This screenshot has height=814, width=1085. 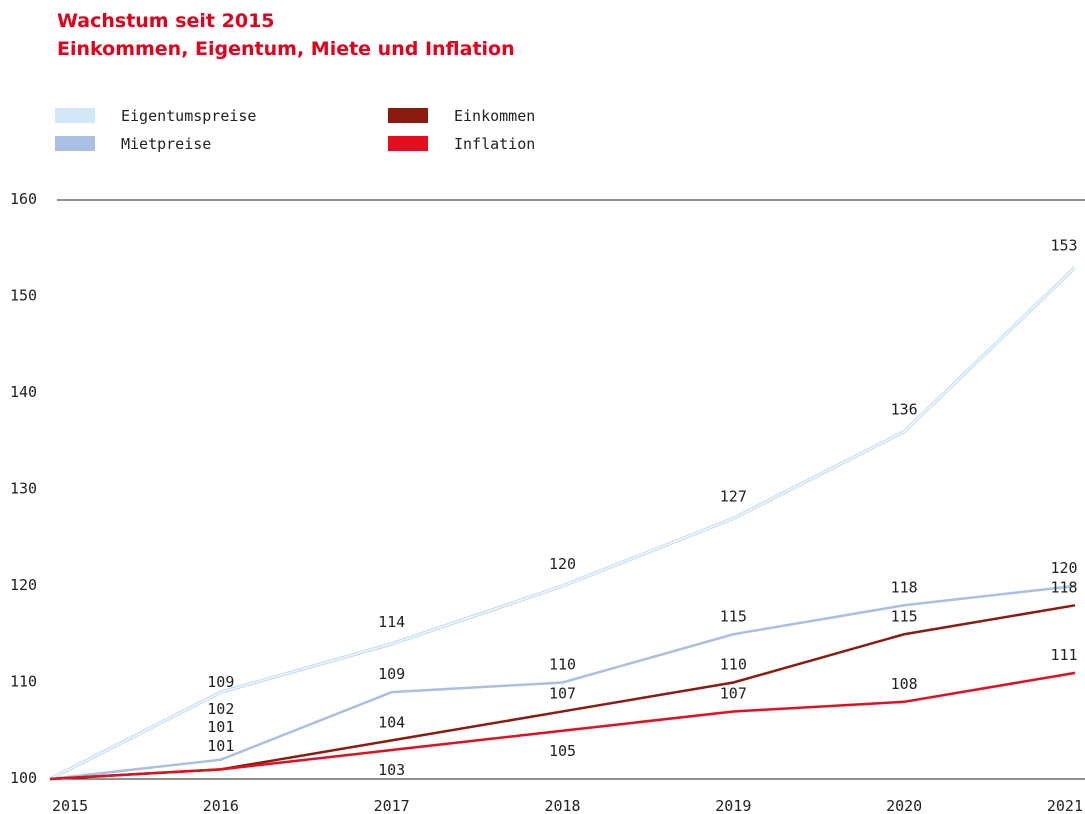 I want to click on series-line, so click(x=562, y=726).